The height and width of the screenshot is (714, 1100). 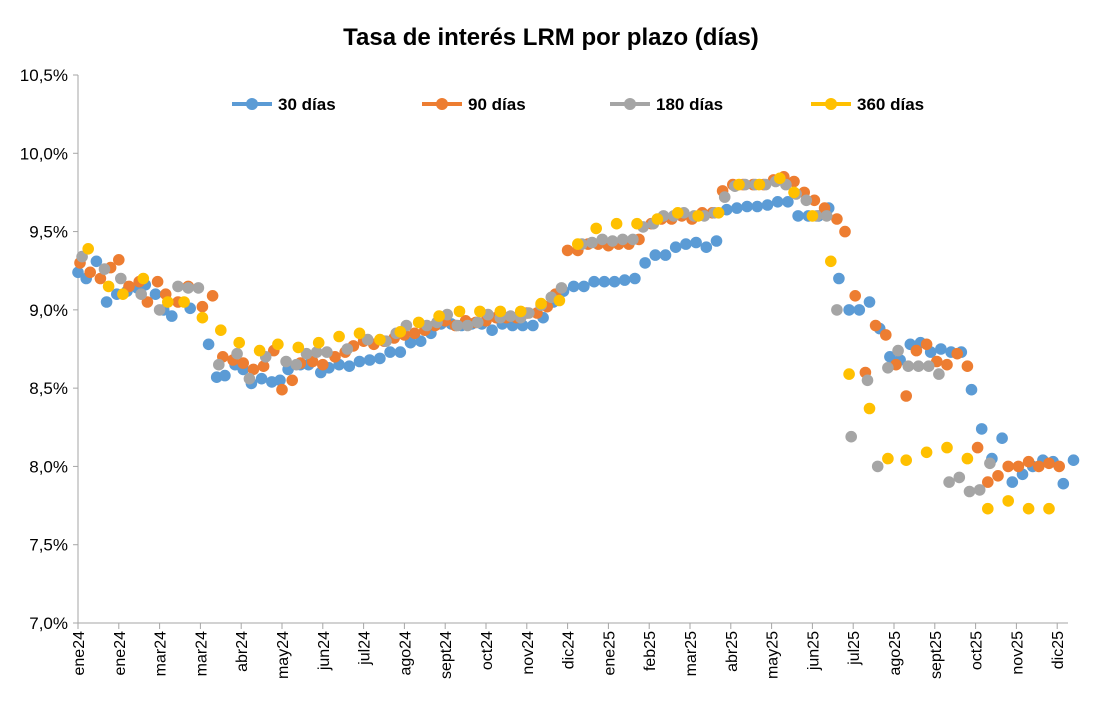 I want to click on x-tick-label: sept25, so click(x=936, y=655).